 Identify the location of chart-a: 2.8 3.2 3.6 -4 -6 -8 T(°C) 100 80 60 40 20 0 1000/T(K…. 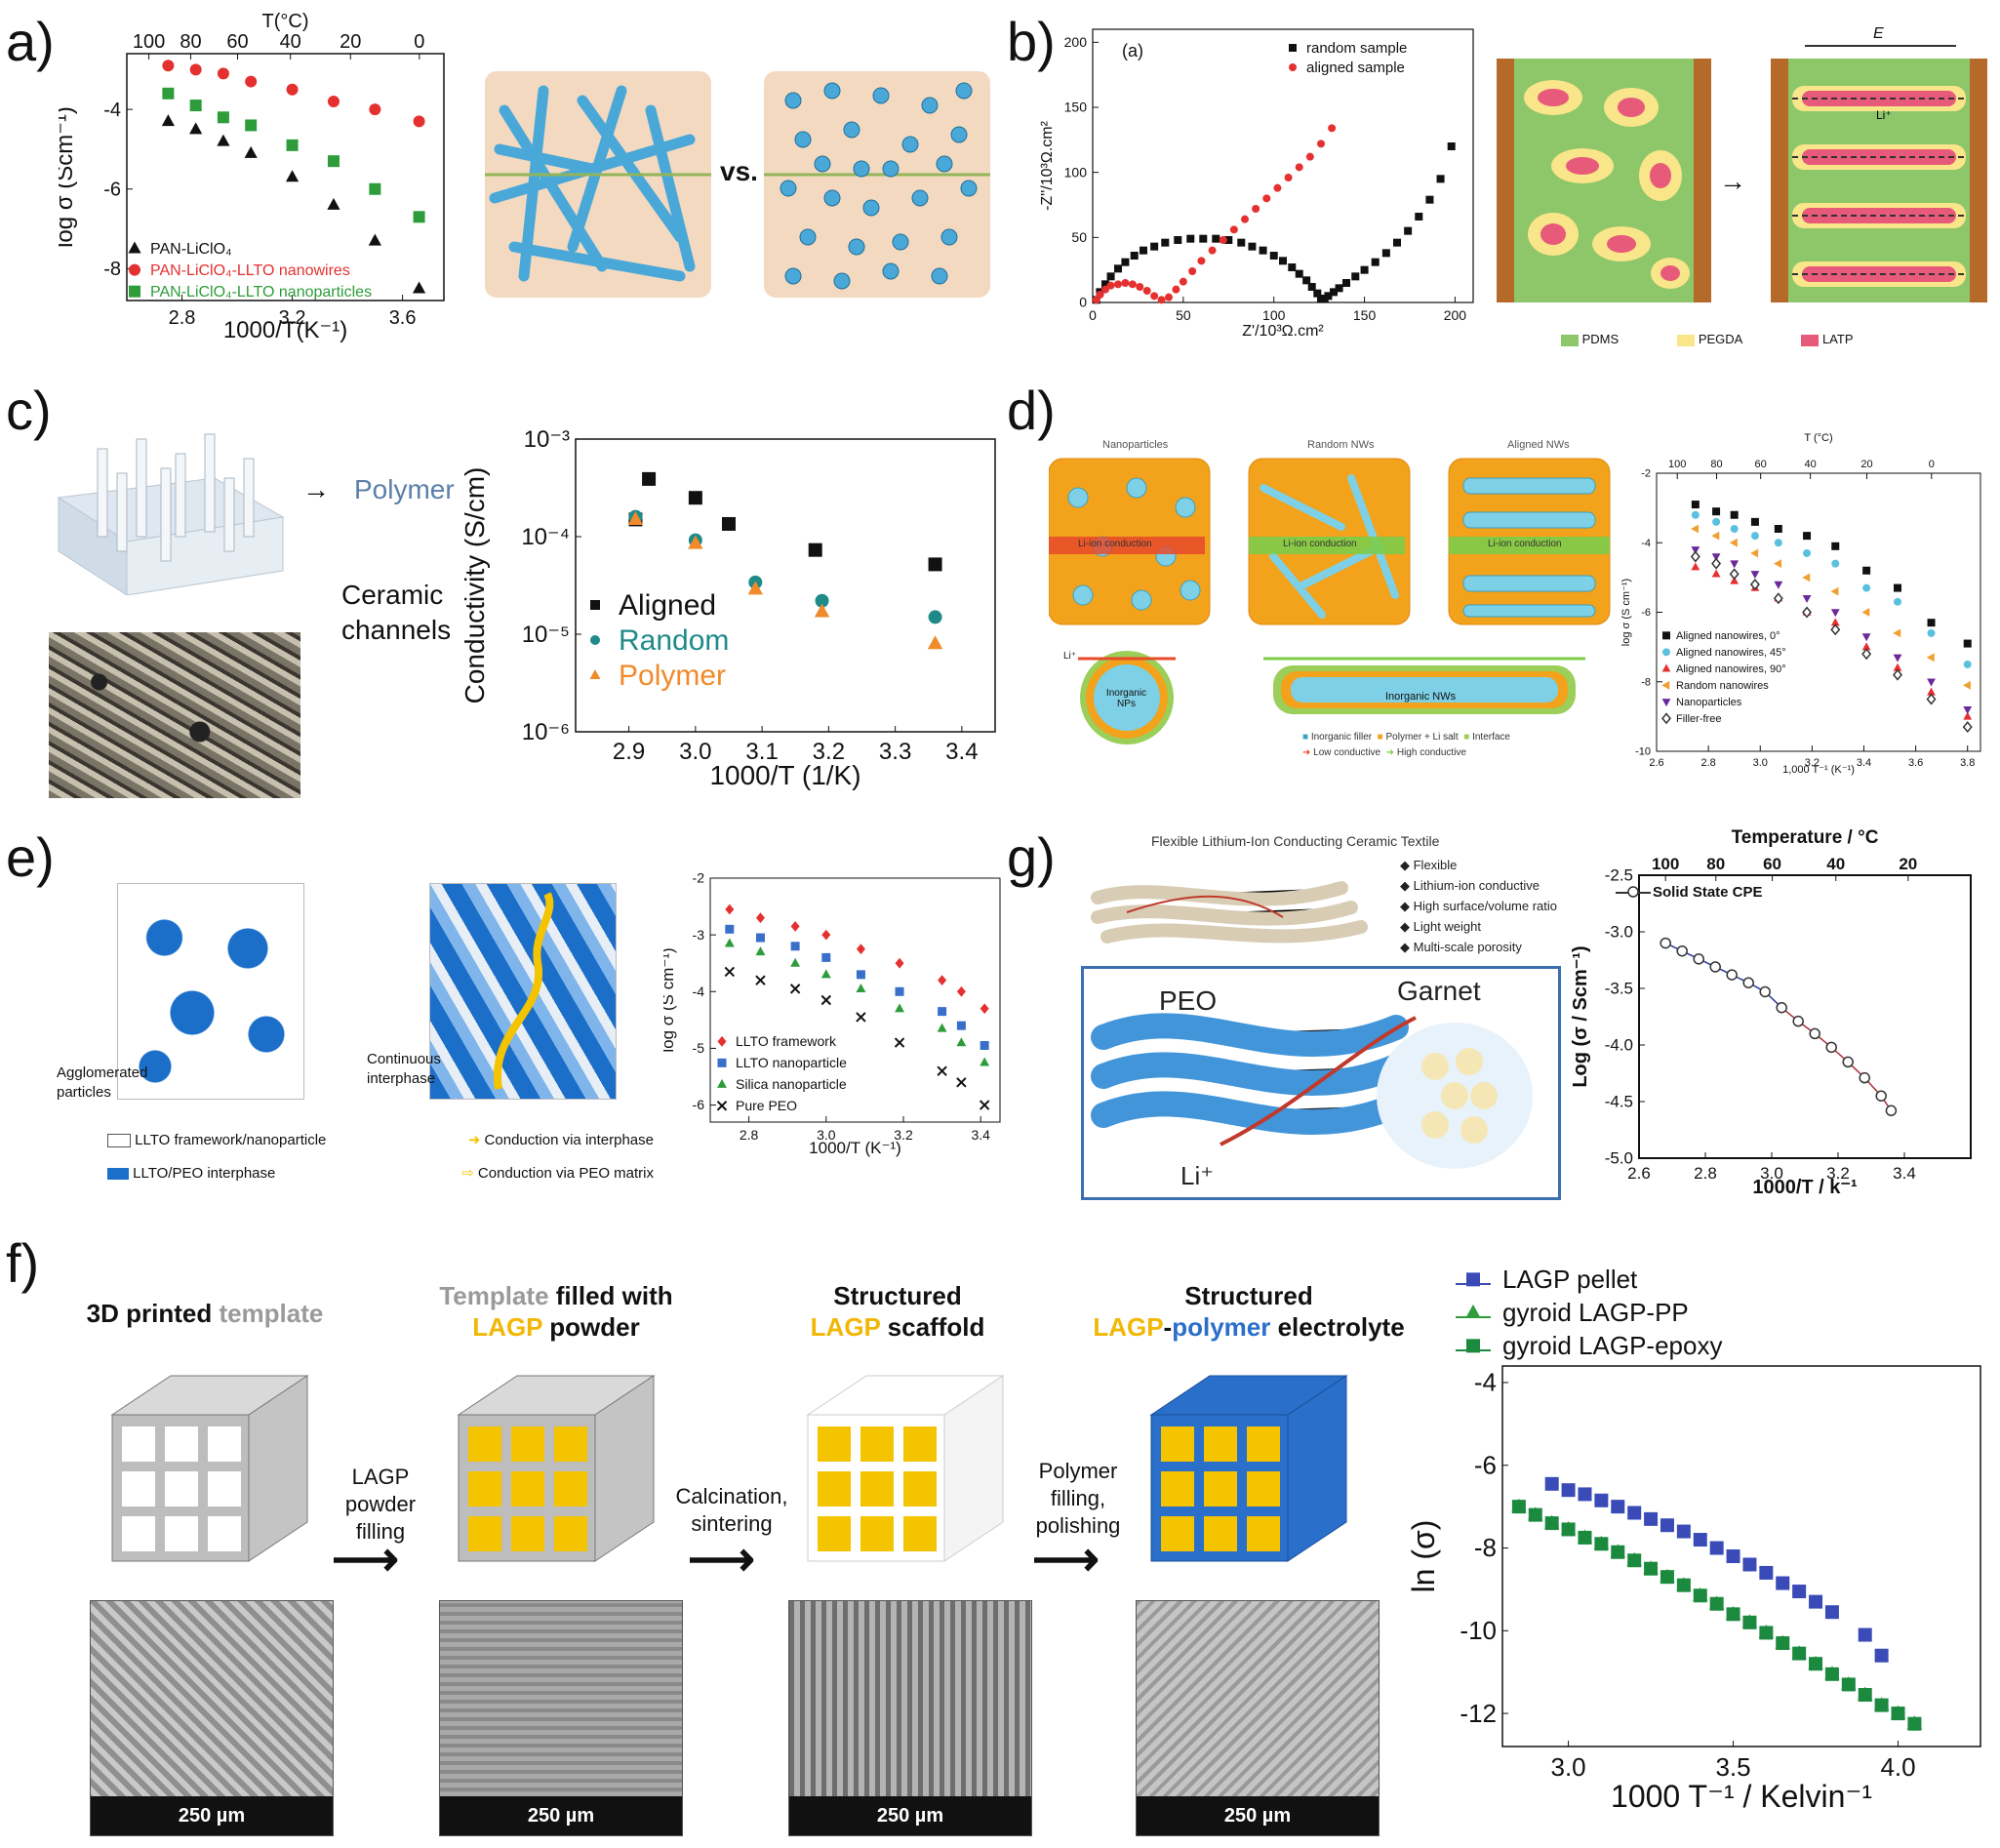
(252, 177).